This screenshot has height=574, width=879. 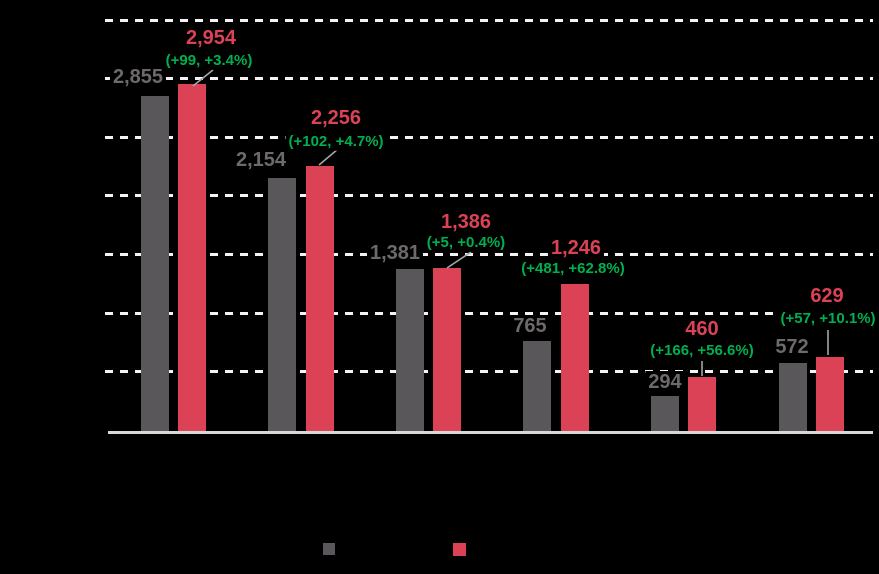 I want to click on gray-value-label-1: 2,154, so click(x=261, y=160).